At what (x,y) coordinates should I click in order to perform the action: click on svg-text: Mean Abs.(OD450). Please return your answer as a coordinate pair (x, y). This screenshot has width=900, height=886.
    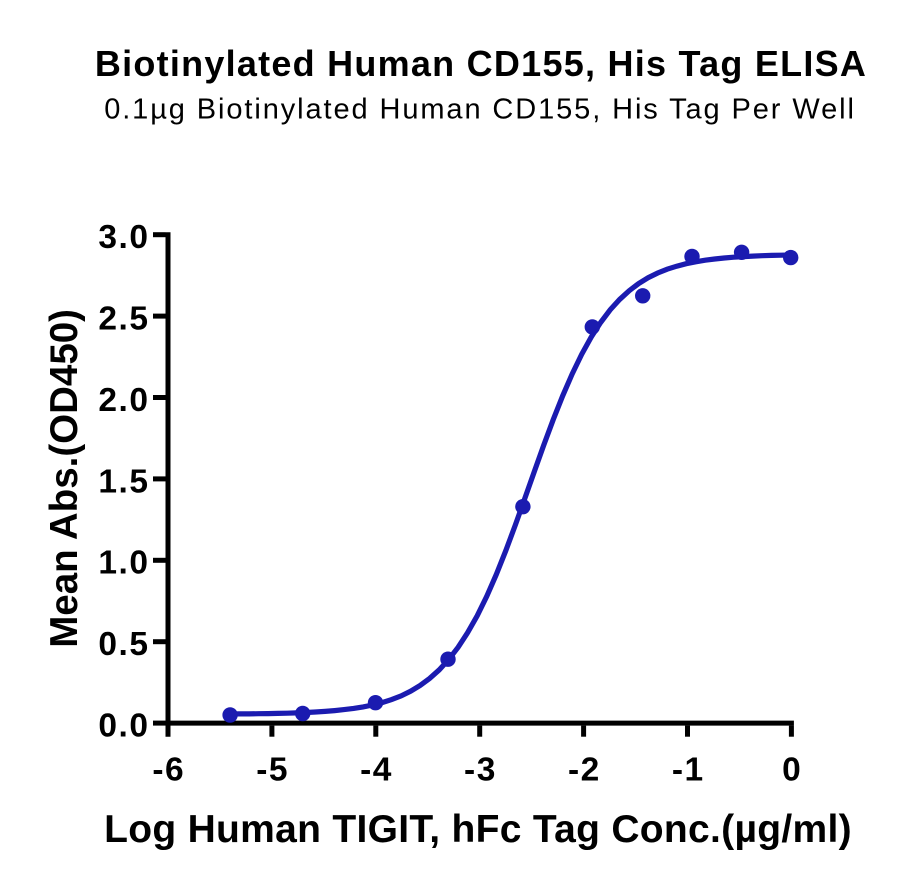
    Looking at the image, I should click on (64, 478).